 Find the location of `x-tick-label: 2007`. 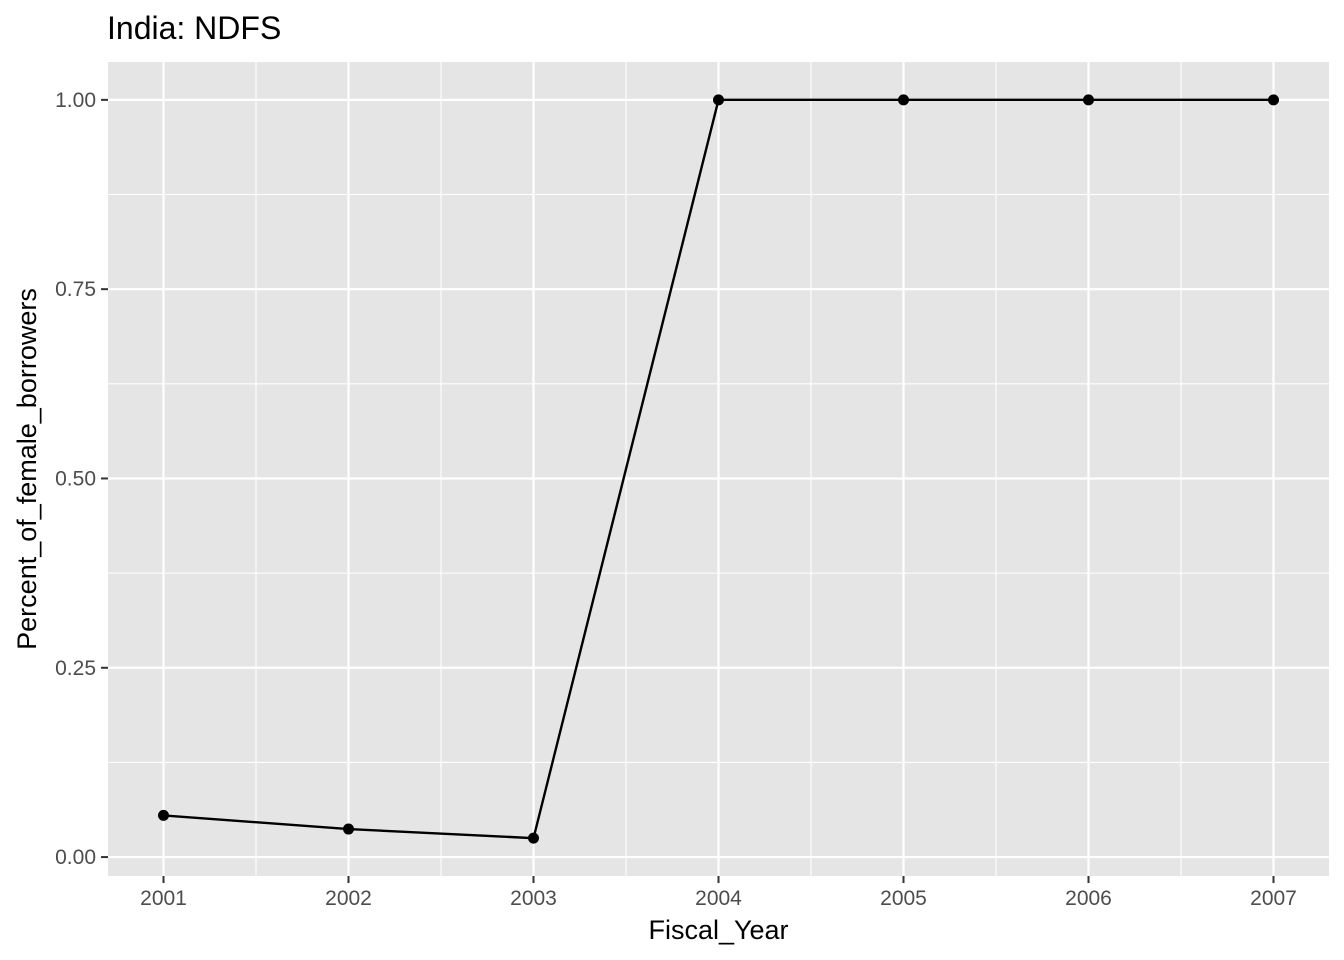

x-tick-label: 2007 is located at coordinates (1273, 898).